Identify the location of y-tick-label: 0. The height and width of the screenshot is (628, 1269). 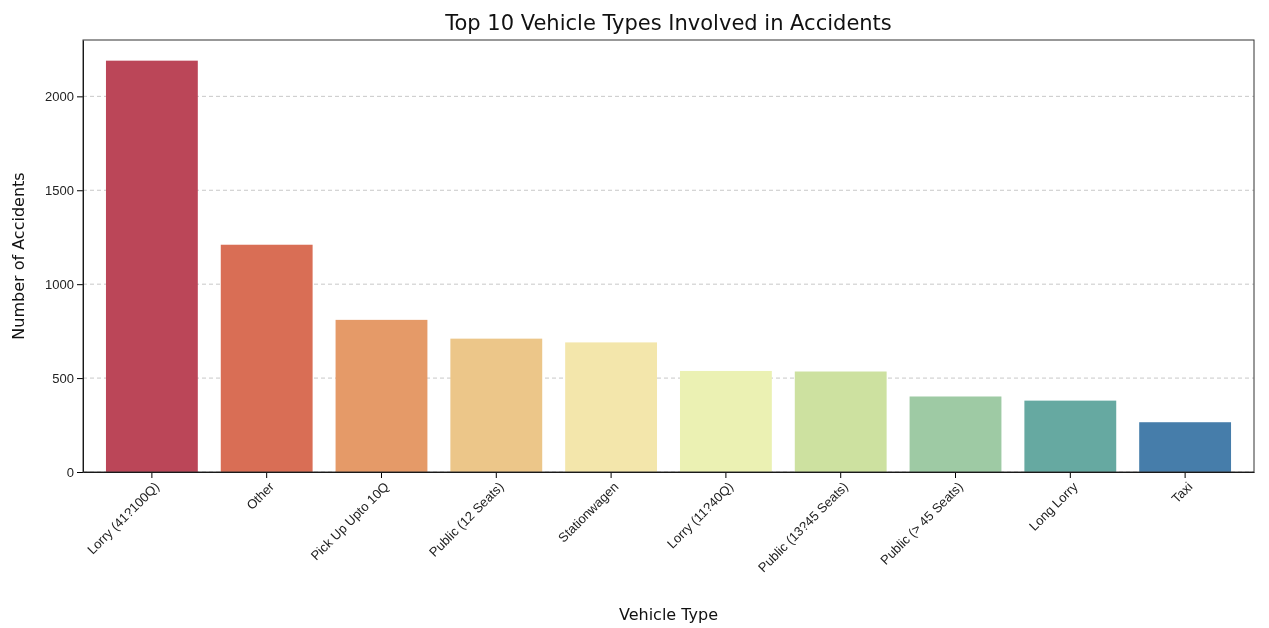
(70, 472).